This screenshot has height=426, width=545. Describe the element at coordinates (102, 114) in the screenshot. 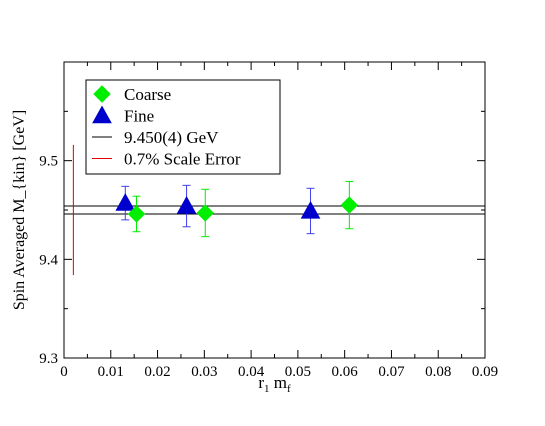

I see `legend-fine-symbol` at that location.